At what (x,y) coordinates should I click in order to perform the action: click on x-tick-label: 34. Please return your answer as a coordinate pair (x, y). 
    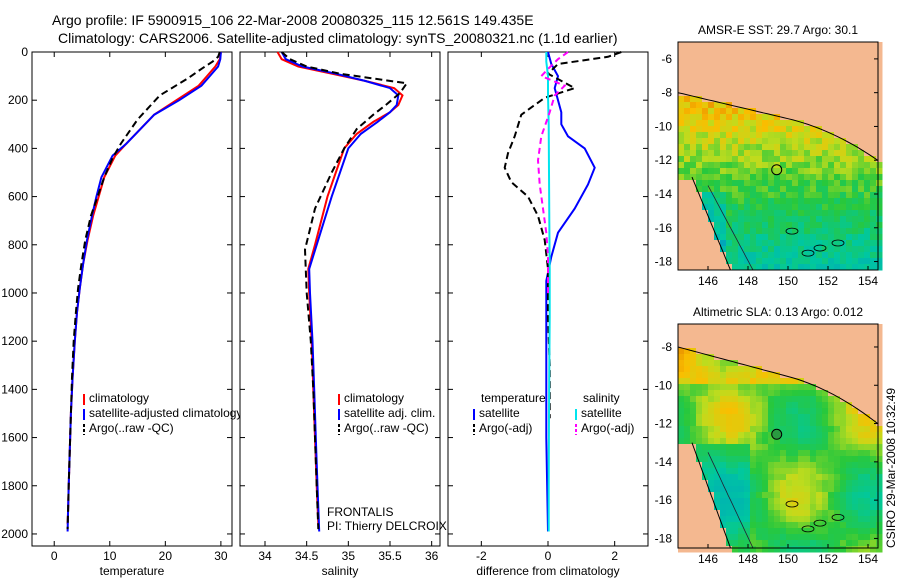
    Looking at the image, I should click on (265, 556).